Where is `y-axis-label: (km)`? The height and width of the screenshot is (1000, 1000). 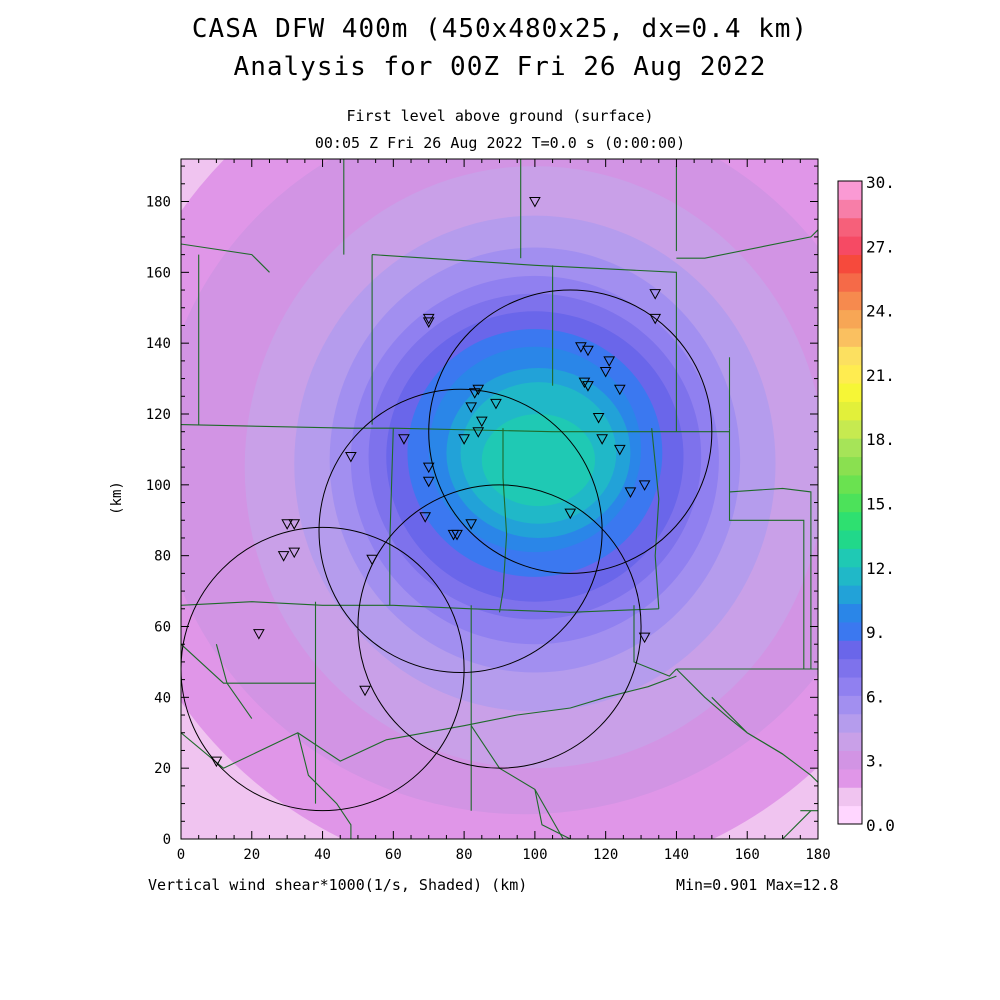 y-axis-label: (km) is located at coordinates (116, 498).